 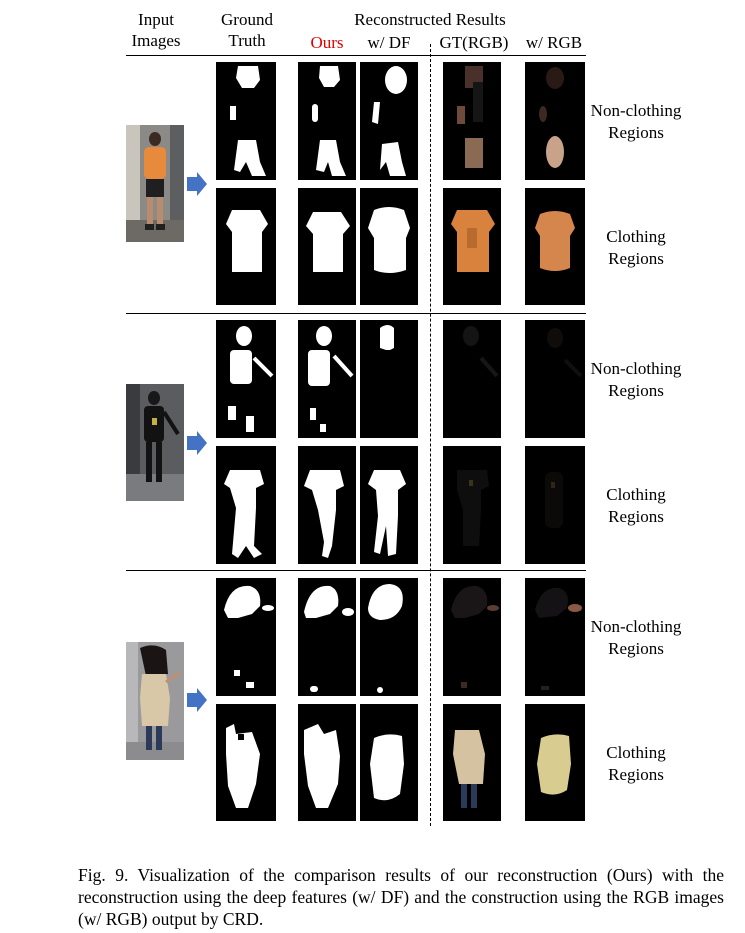 What do you see at coordinates (636, 248) in the screenshot?
I see `row-label-clothing-1: Clothing Regions` at bounding box center [636, 248].